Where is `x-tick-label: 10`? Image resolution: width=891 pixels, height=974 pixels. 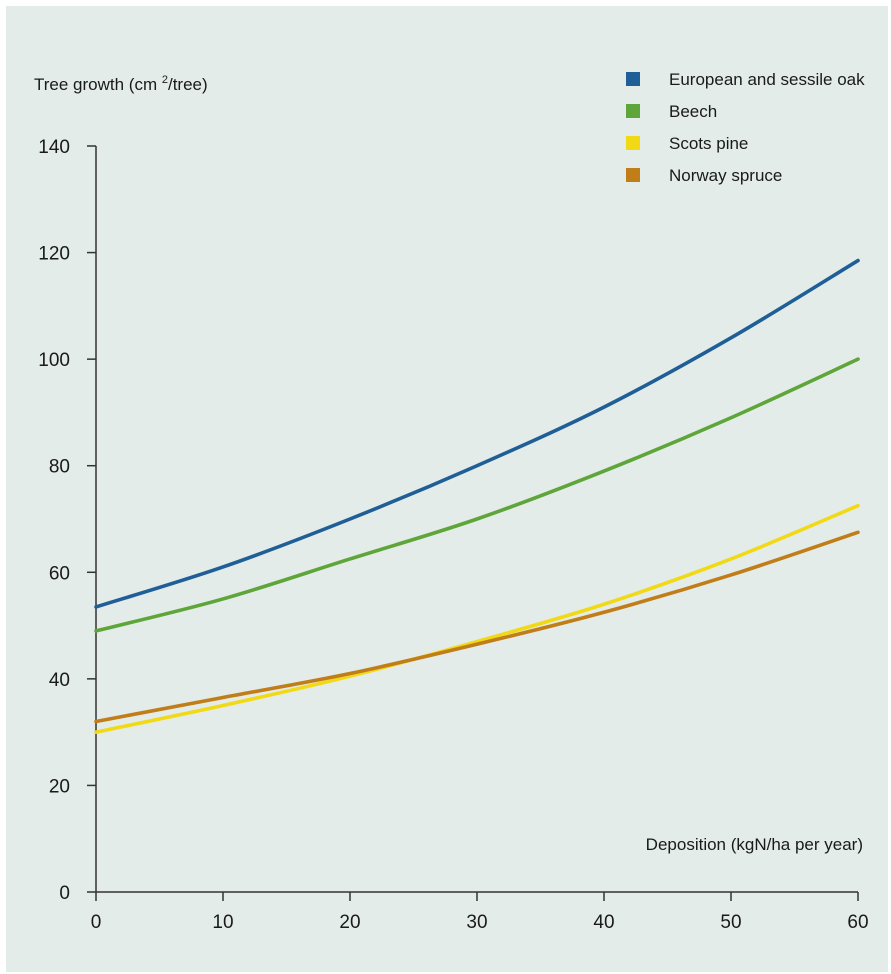
x-tick-label: 10 is located at coordinates (222, 922).